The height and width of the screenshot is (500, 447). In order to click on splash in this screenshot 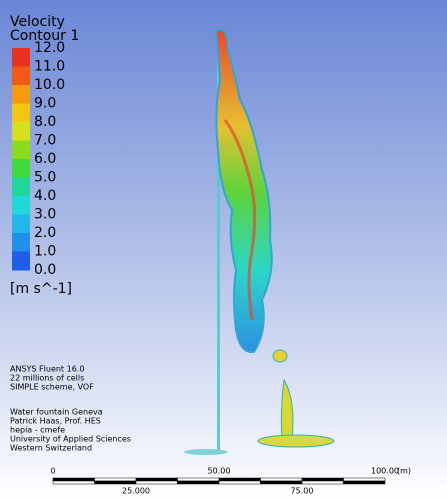, I will do `click(296, 441)`.